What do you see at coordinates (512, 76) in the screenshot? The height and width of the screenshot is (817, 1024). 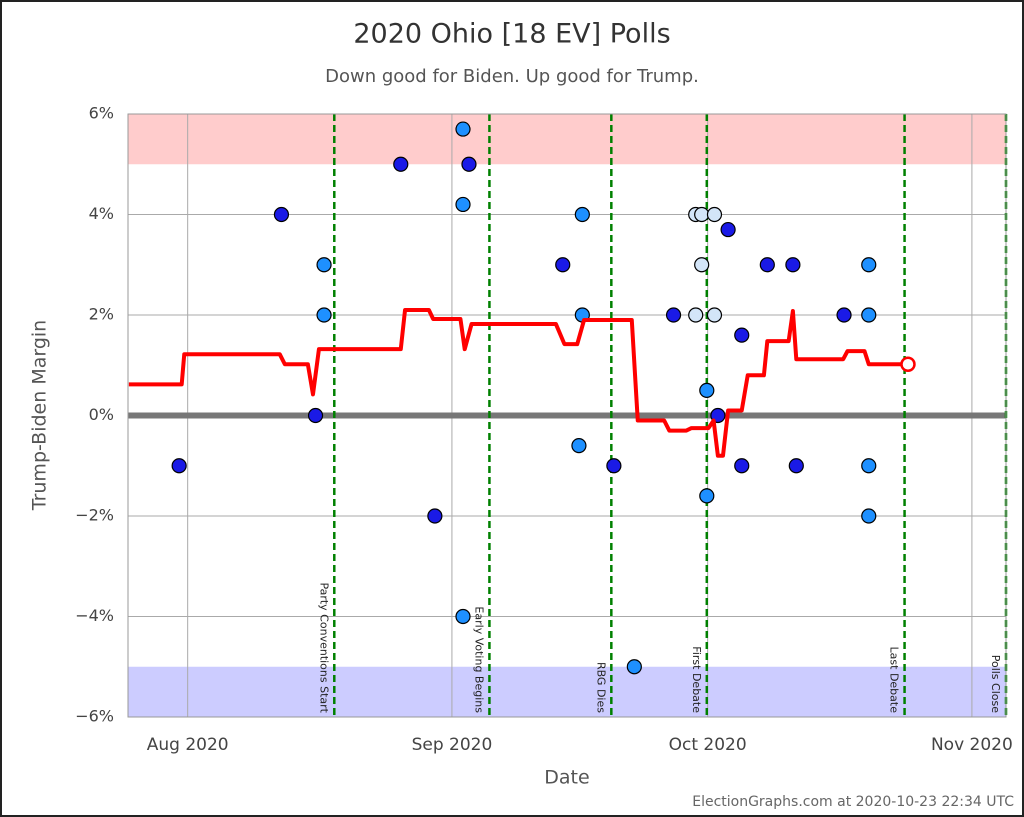 I see `chart-subtitle: Down good for Biden. Up good for Trump.` at bounding box center [512, 76].